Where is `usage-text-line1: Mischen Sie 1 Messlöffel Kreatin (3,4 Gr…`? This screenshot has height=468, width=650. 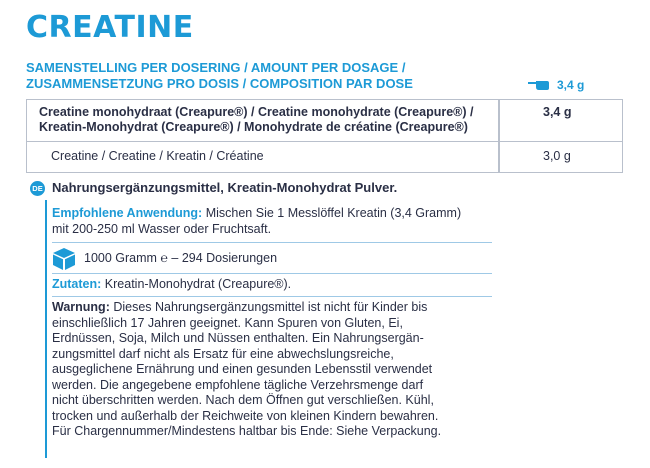 usage-text-line1: Mischen Sie 1 Messlöffel Kreatin (3,4 Gr… is located at coordinates (332, 213).